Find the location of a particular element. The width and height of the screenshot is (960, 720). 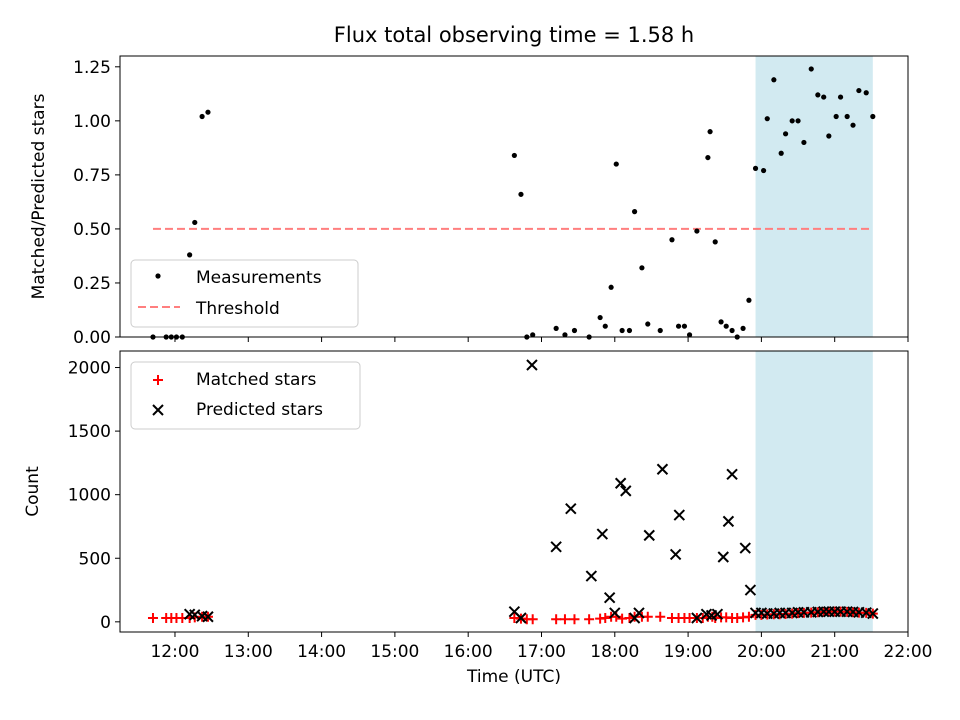

x-tick-label: 13:00 is located at coordinates (248, 652).